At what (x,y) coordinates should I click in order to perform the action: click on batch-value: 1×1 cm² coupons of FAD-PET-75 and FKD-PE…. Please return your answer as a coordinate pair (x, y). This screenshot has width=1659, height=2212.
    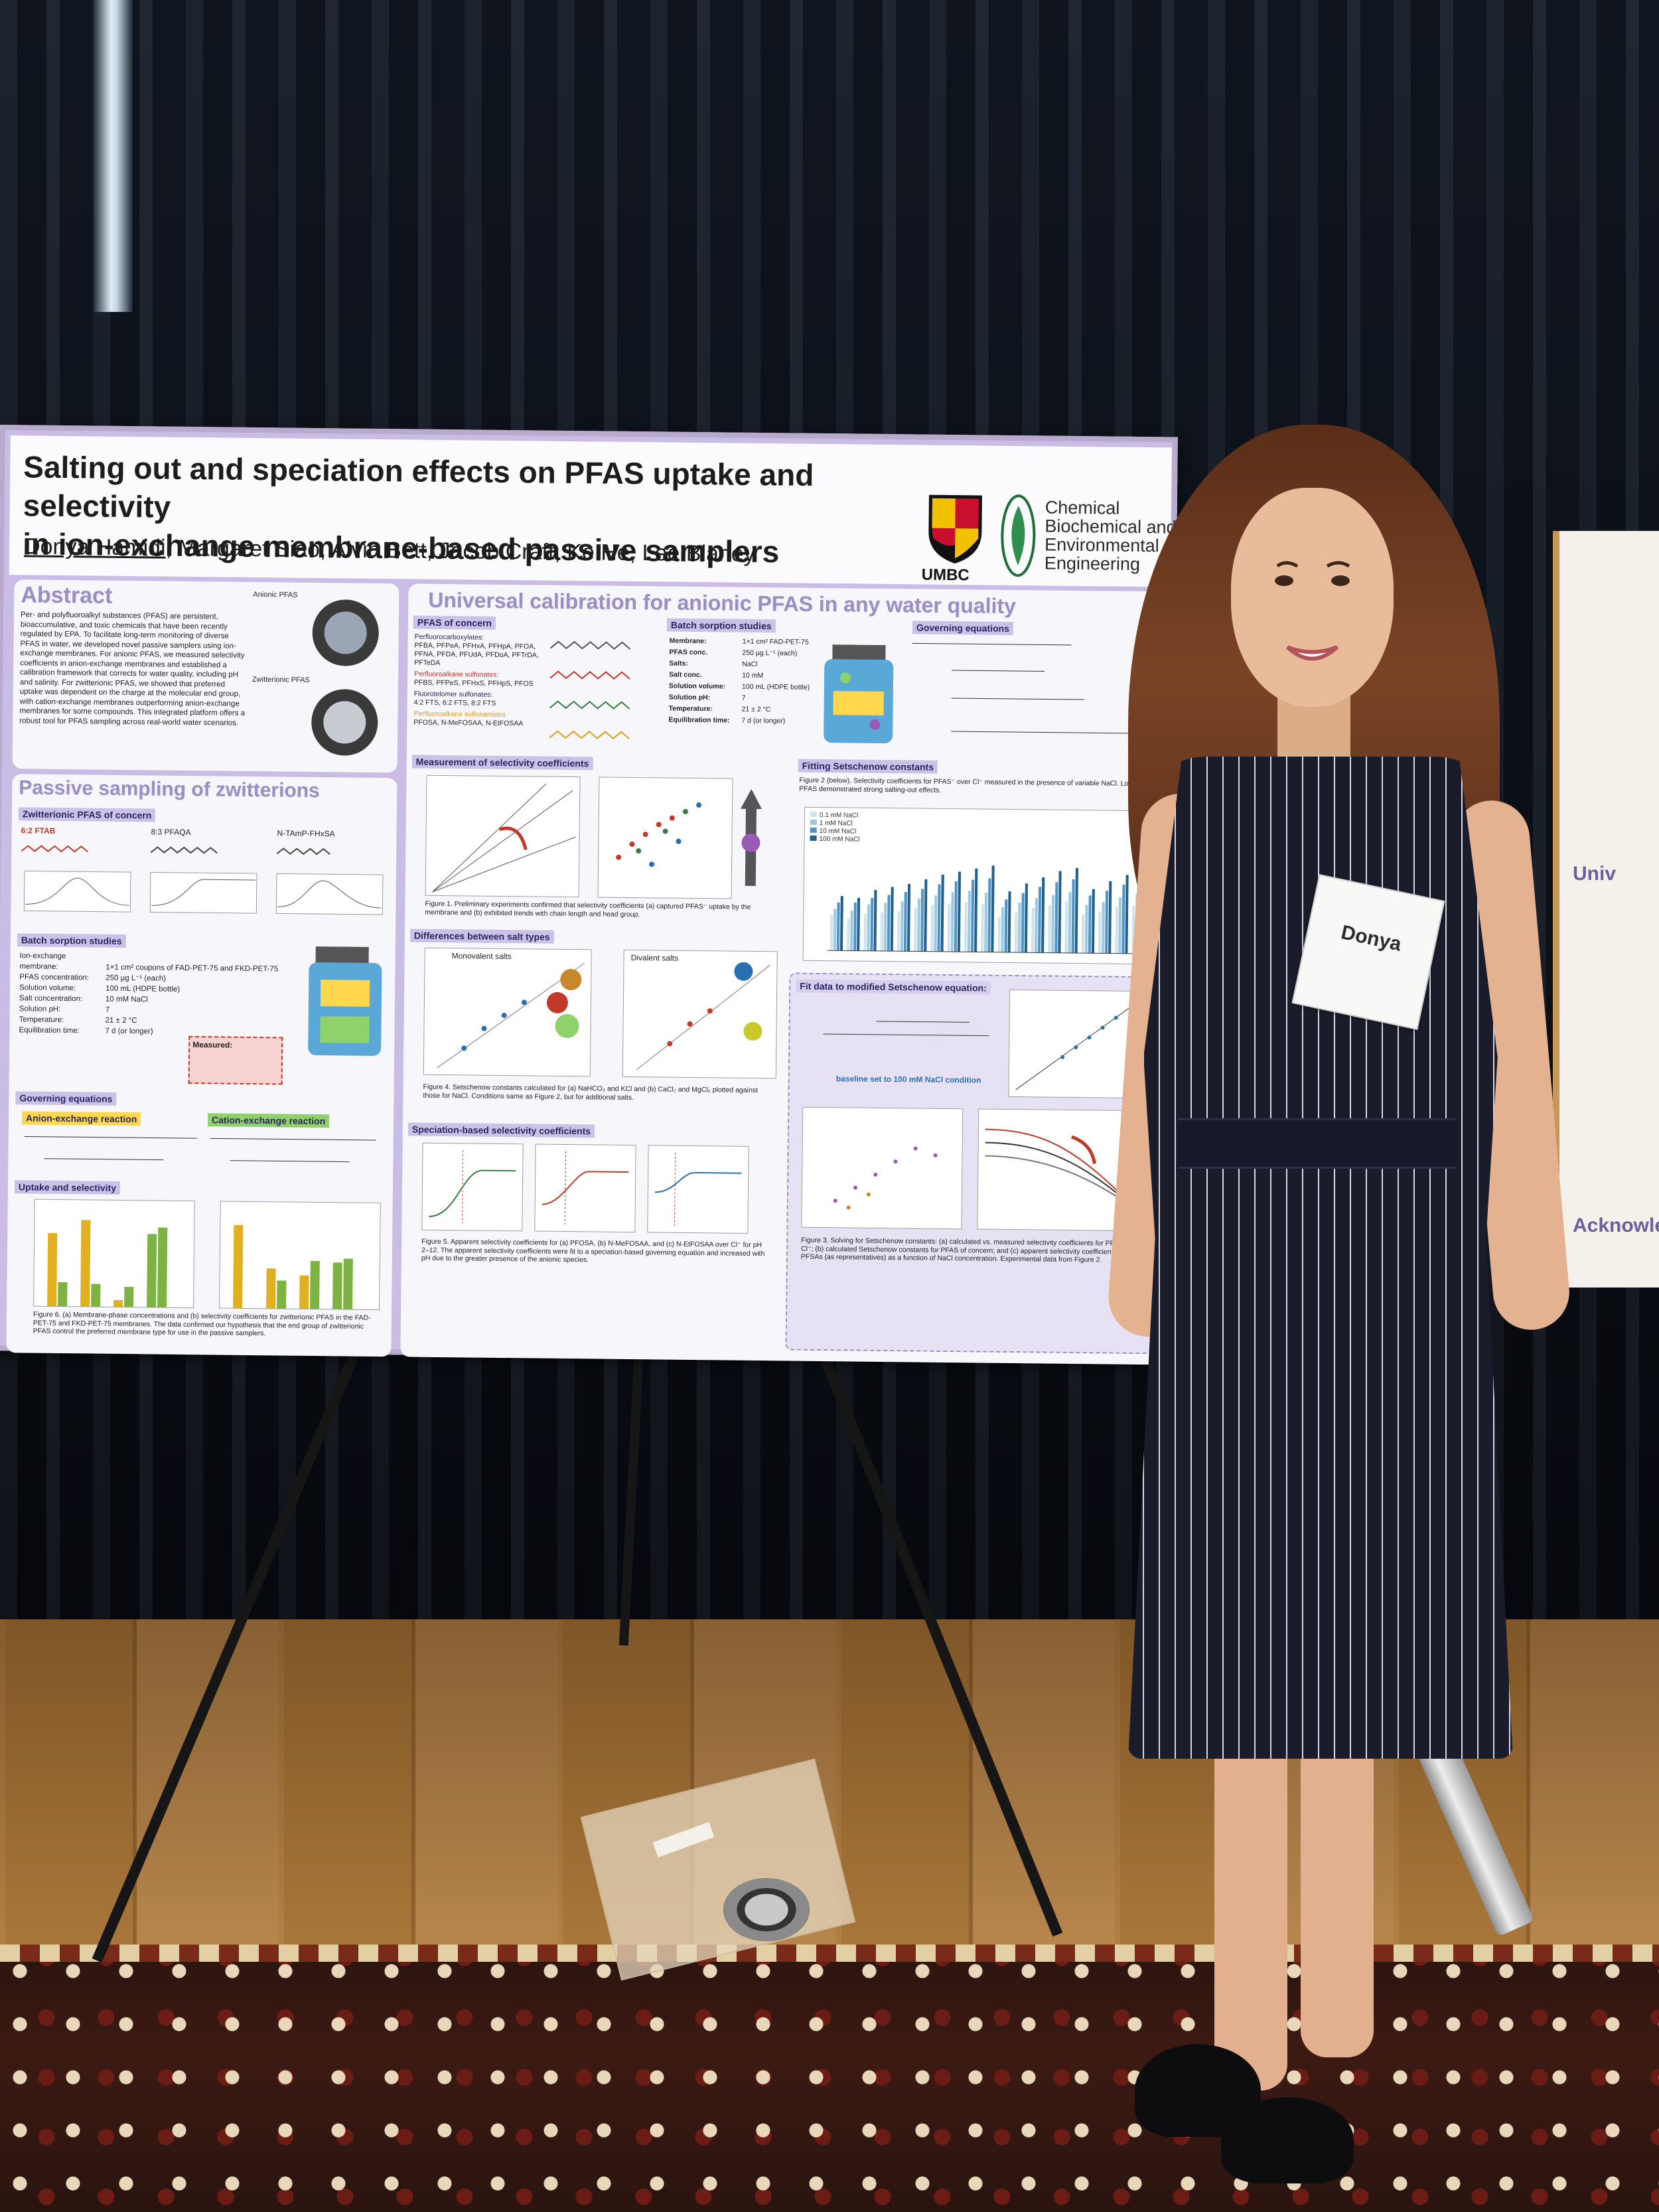
    Looking at the image, I should click on (192, 969).